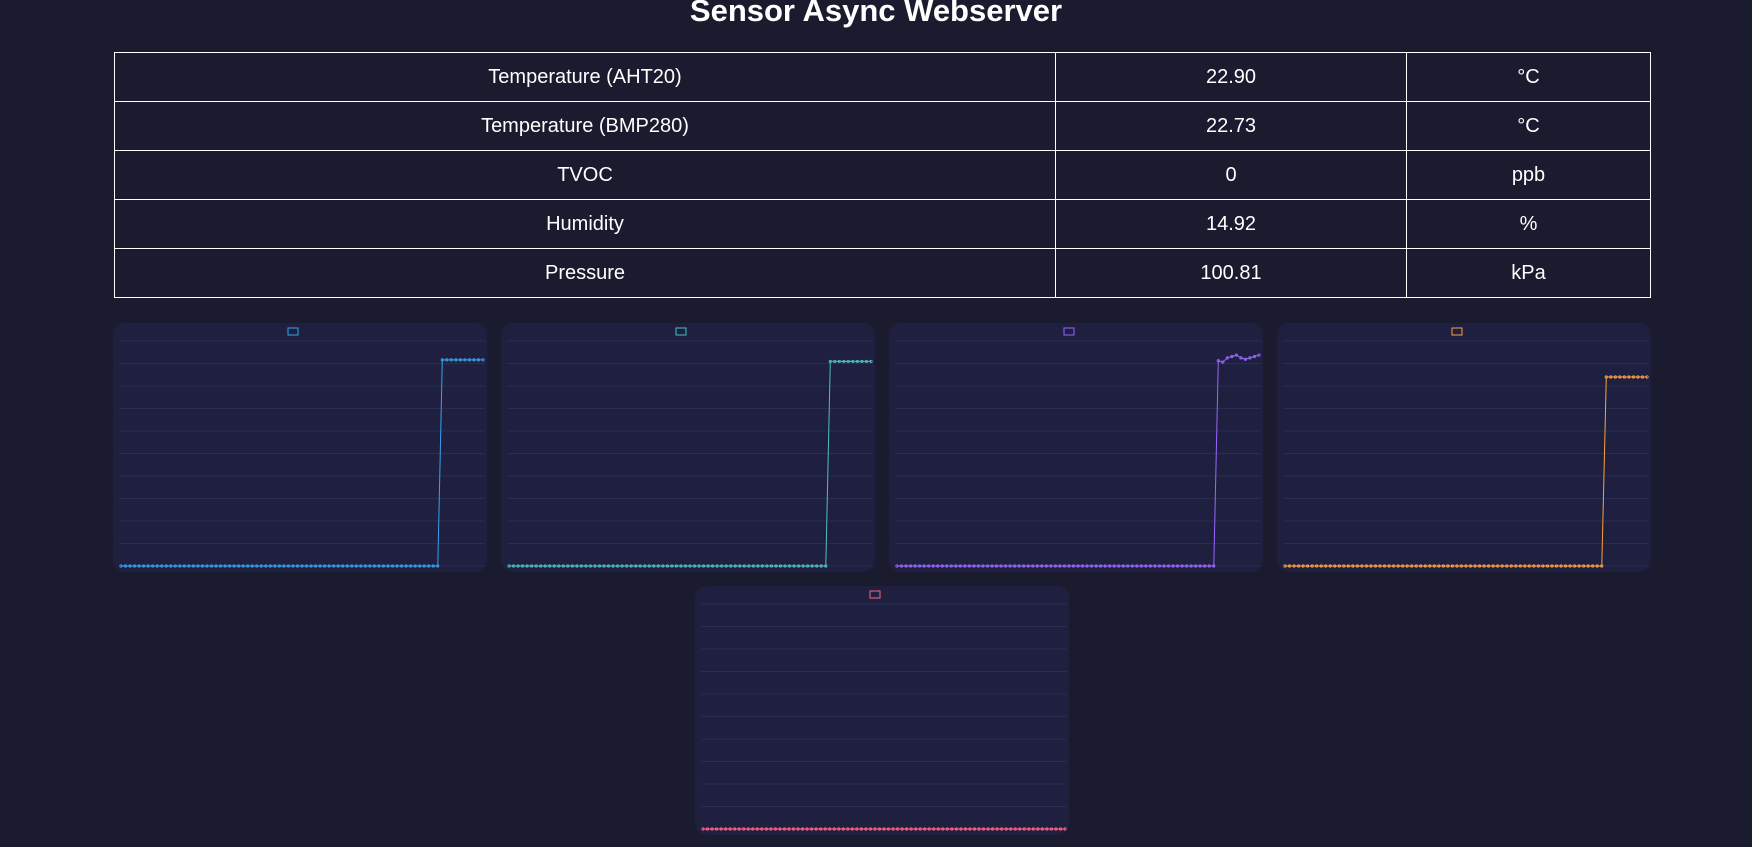  What do you see at coordinates (1528, 224) in the screenshot?
I see `reading-unit: %` at bounding box center [1528, 224].